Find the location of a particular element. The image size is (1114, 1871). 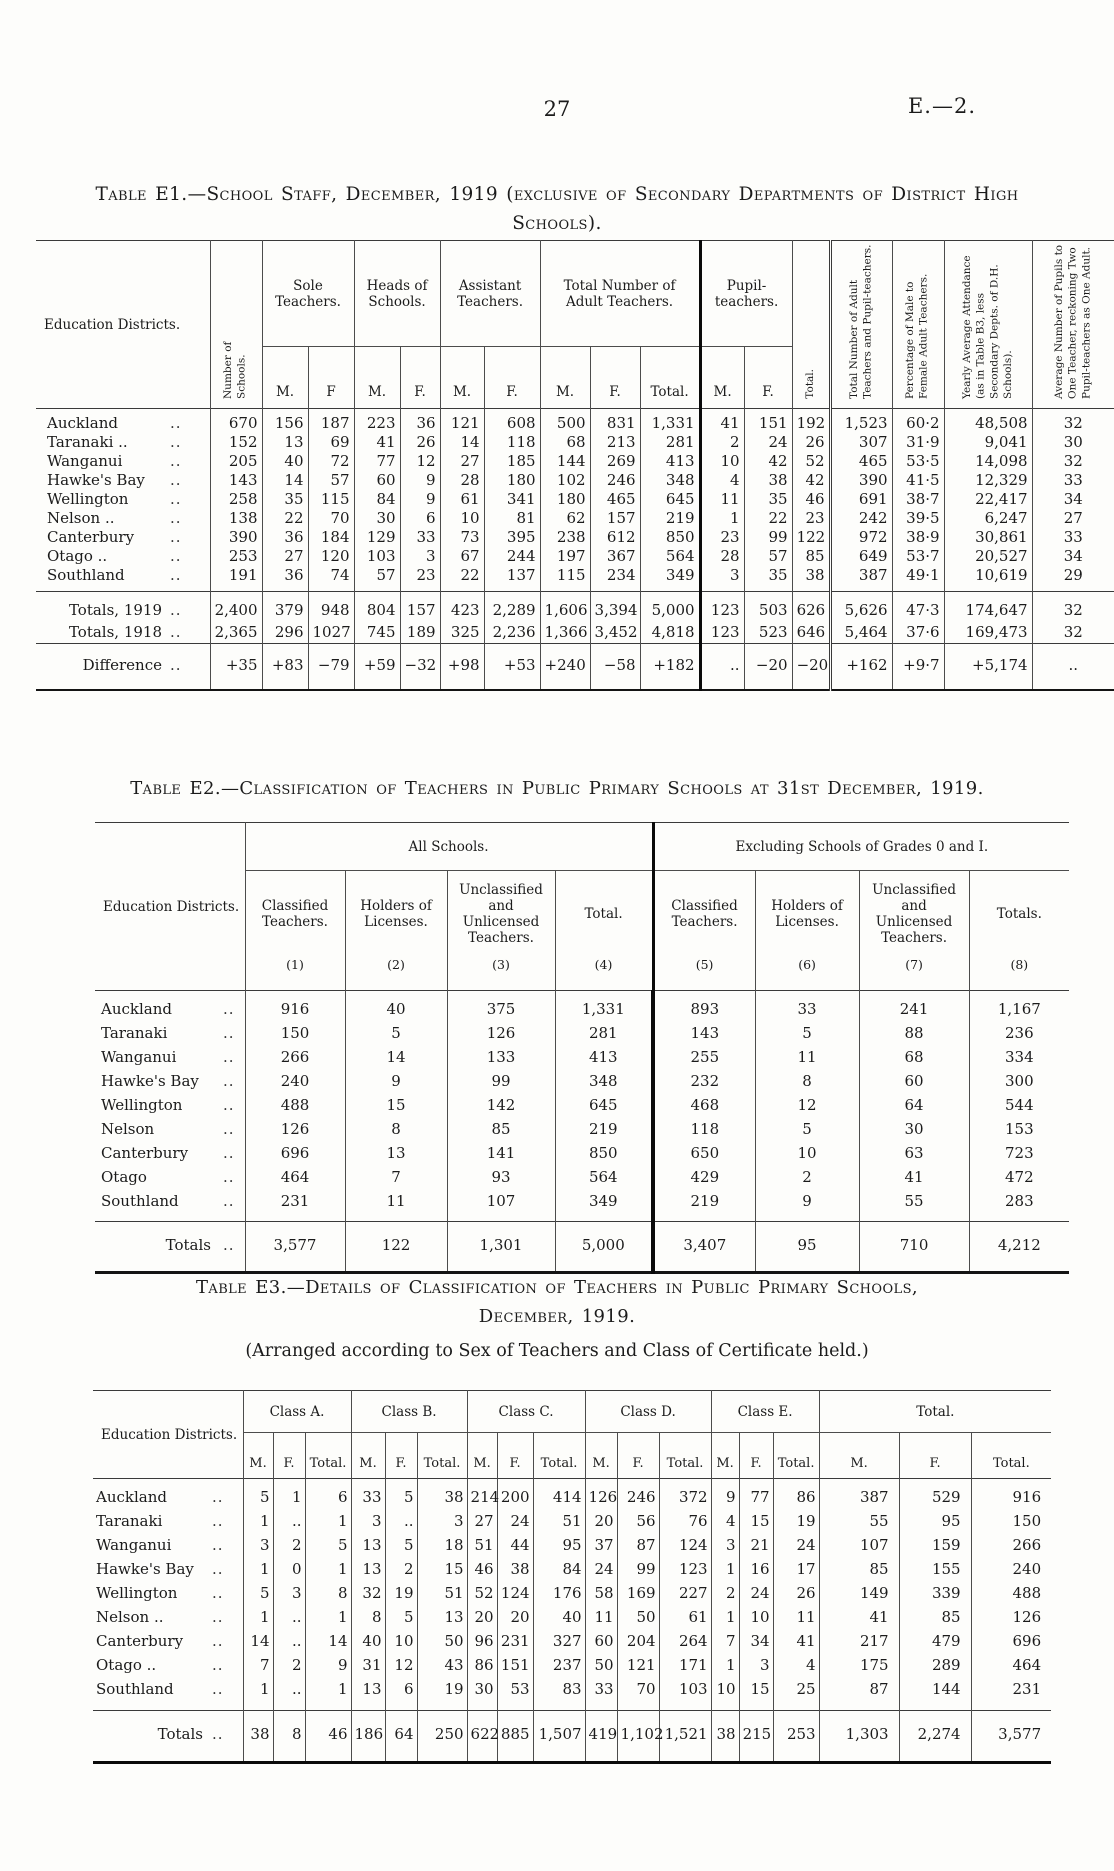

cell: 348 is located at coordinates (670, 479).